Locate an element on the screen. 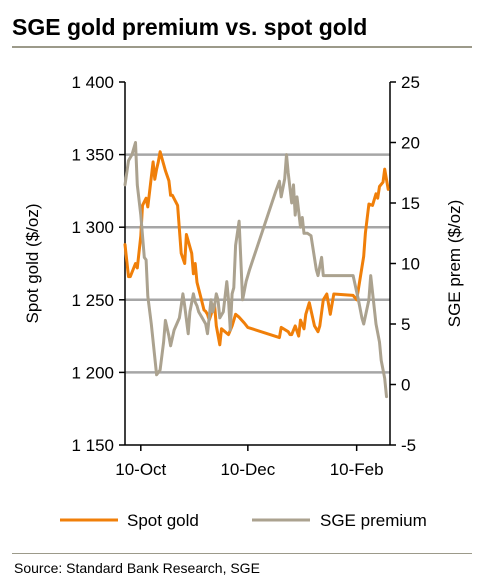 Image resolution: width=482 pixels, height=583 pixels. legend: Spot gold SGE premium is located at coordinates (243, 520).